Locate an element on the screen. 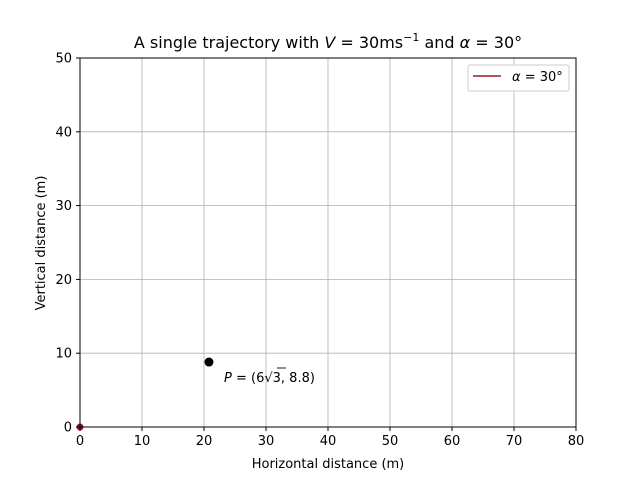 This screenshot has width=640, height=480. point-p-marker is located at coordinates (209, 362).